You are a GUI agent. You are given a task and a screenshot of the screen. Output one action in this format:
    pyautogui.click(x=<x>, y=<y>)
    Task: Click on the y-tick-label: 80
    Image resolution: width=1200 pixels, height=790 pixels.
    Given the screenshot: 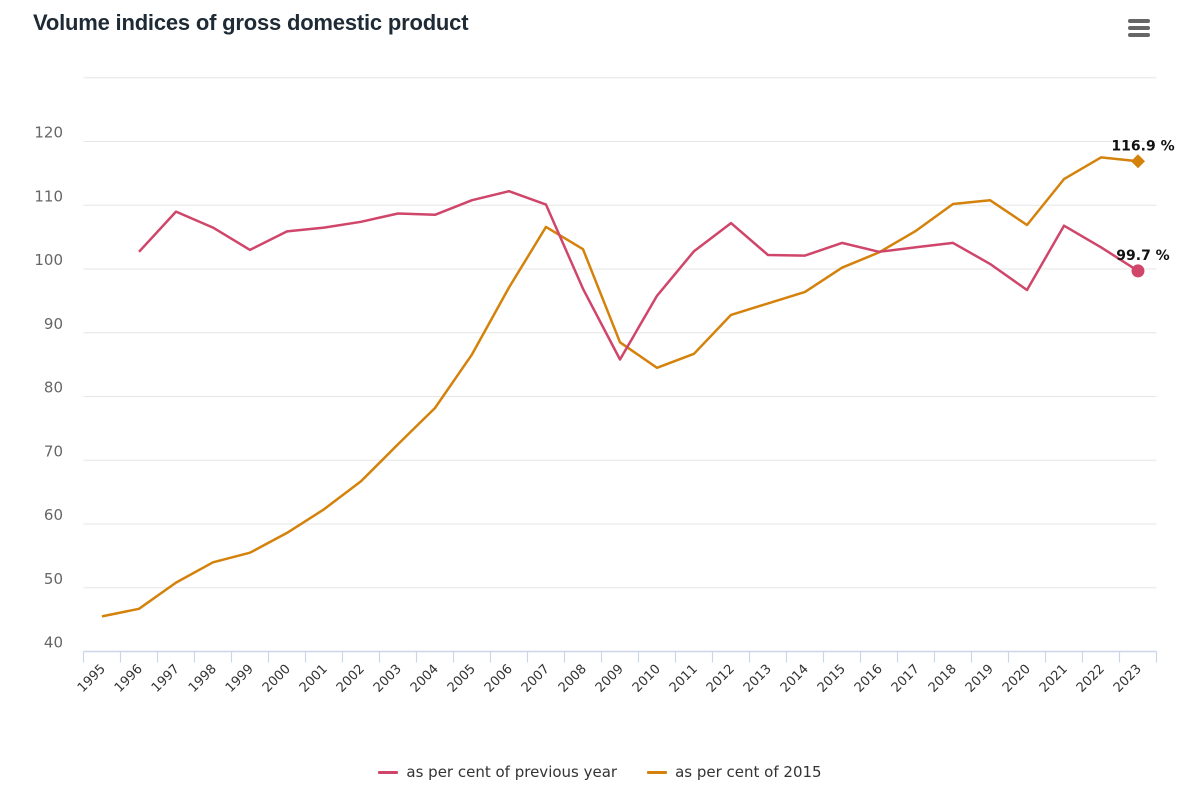 What is the action you would take?
    pyautogui.click(x=53, y=388)
    